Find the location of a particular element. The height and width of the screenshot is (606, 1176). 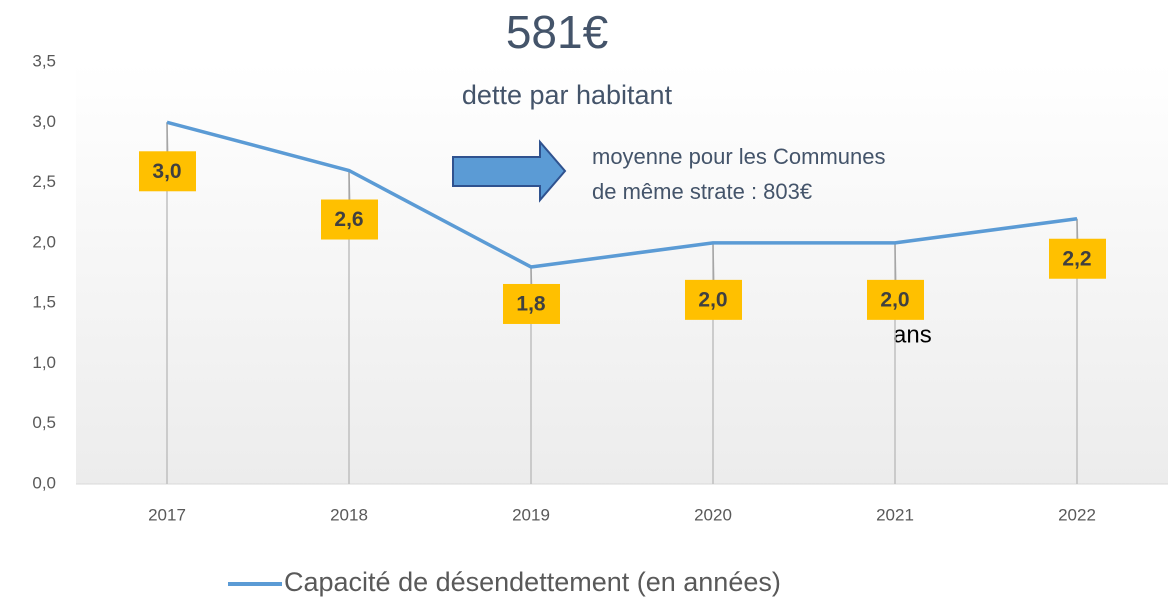

y-tick-label: 0,0 is located at coordinates (44, 482).